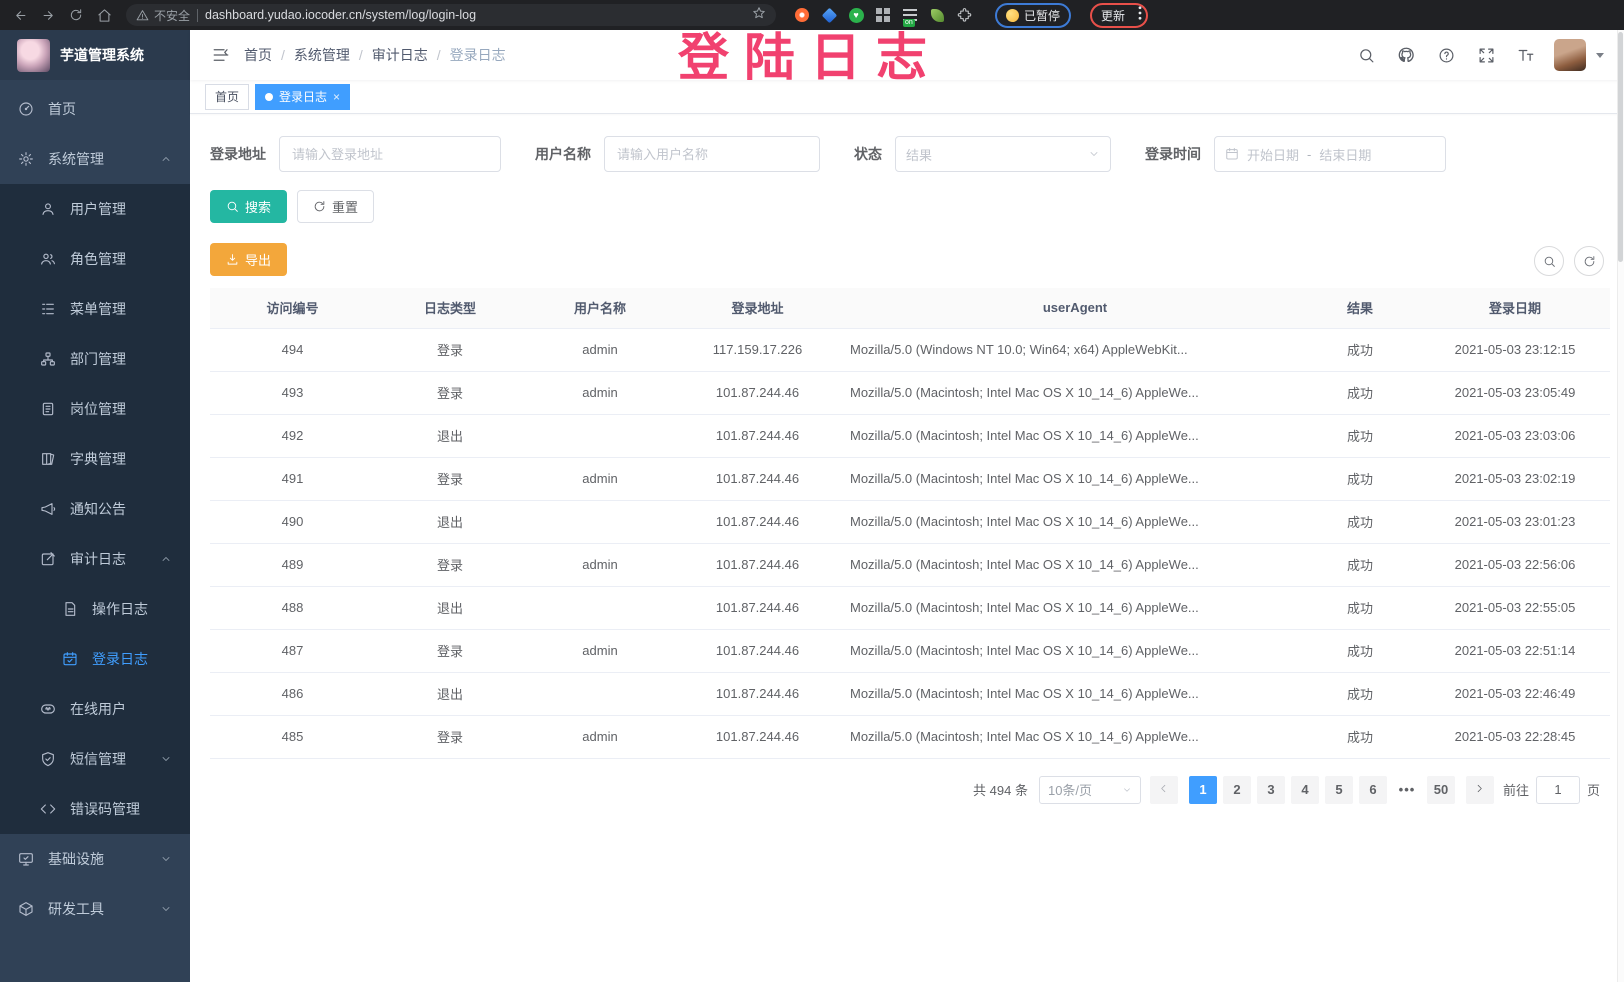 The image size is (1624, 982). I want to click on breadcrumb-audit: 审计日志, so click(399, 55).